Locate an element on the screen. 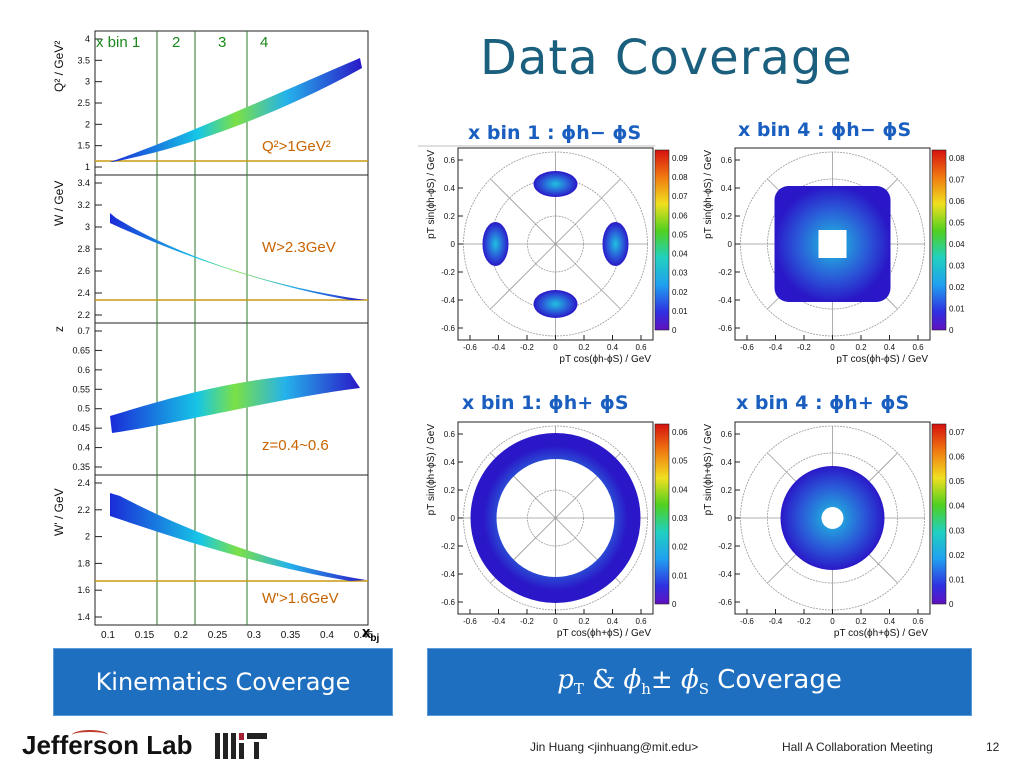  q2-distribution is located at coordinates (236, 110).